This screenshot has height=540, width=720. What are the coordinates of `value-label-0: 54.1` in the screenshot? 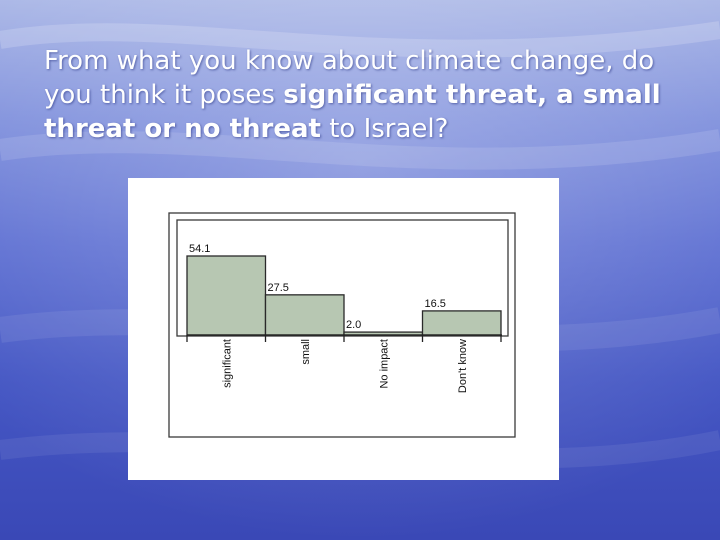 It's located at (199, 249).